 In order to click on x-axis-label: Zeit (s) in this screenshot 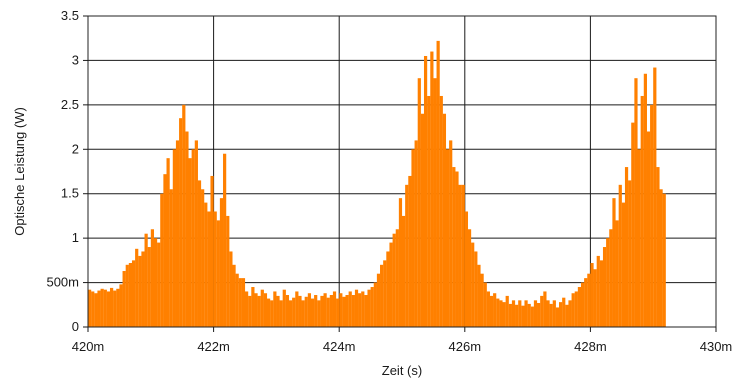, I will do `click(402, 370)`.